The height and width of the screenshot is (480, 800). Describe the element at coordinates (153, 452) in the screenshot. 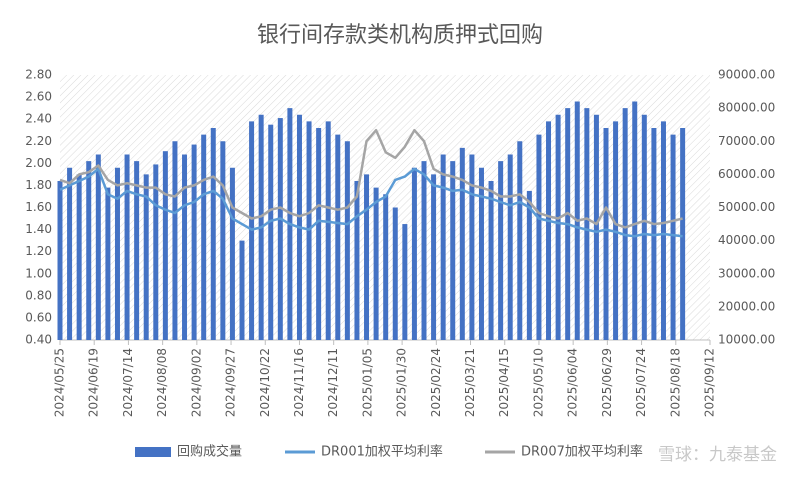

I see `legend-swatch` at that location.